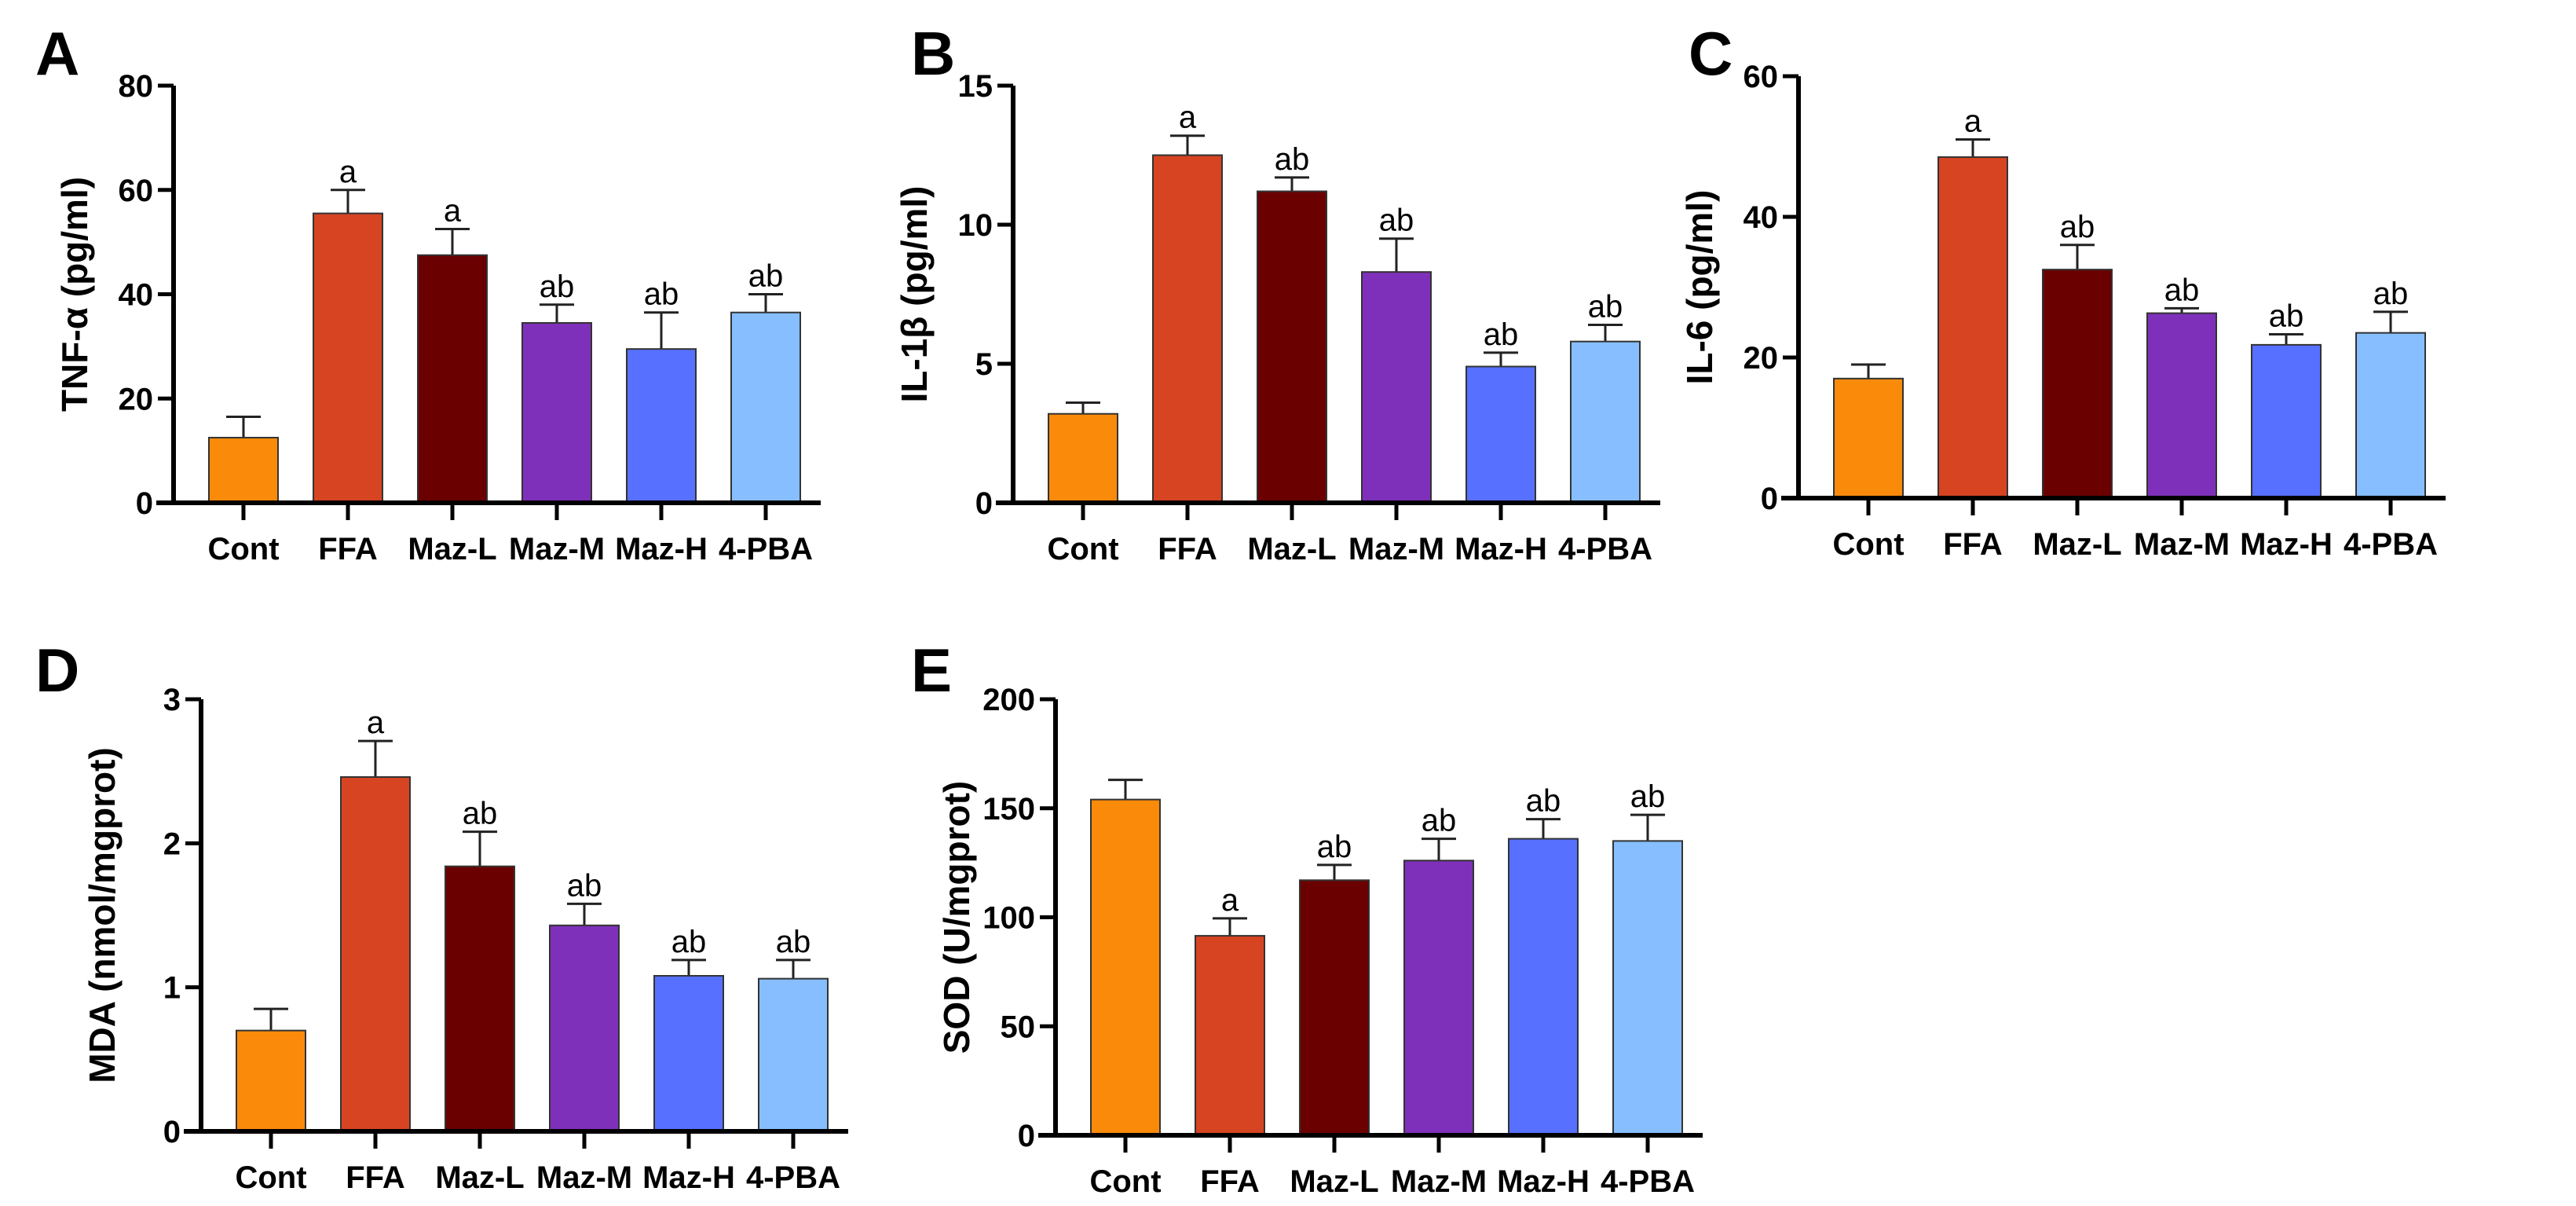 This screenshot has height=1206, width=2576. What do you see at coordinates (136, 86) in the screenshot?
I see `y-tick-label: 80` at bounding box center [136, 86].